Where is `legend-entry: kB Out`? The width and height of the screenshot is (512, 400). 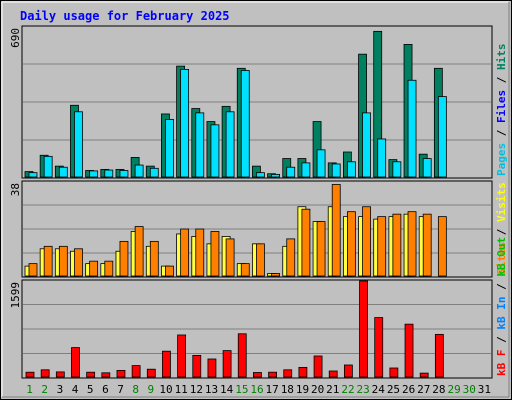 legend-entry: kB Out is located at coordinates (501, 257).